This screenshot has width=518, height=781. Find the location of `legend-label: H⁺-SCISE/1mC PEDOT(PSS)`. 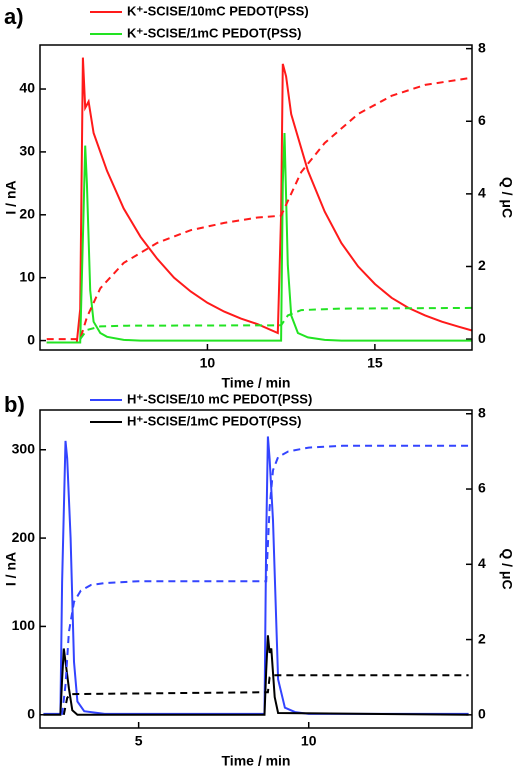

legend-label: H⁺-SCISE/1mC PEDOT(PSS) is located at coordinates (214, 420).